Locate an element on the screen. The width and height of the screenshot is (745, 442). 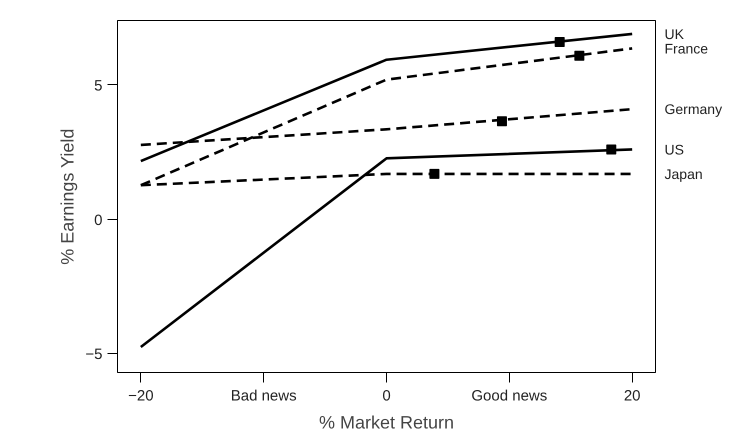
x-tick-label: 0 is located at coordinates (386, 396).